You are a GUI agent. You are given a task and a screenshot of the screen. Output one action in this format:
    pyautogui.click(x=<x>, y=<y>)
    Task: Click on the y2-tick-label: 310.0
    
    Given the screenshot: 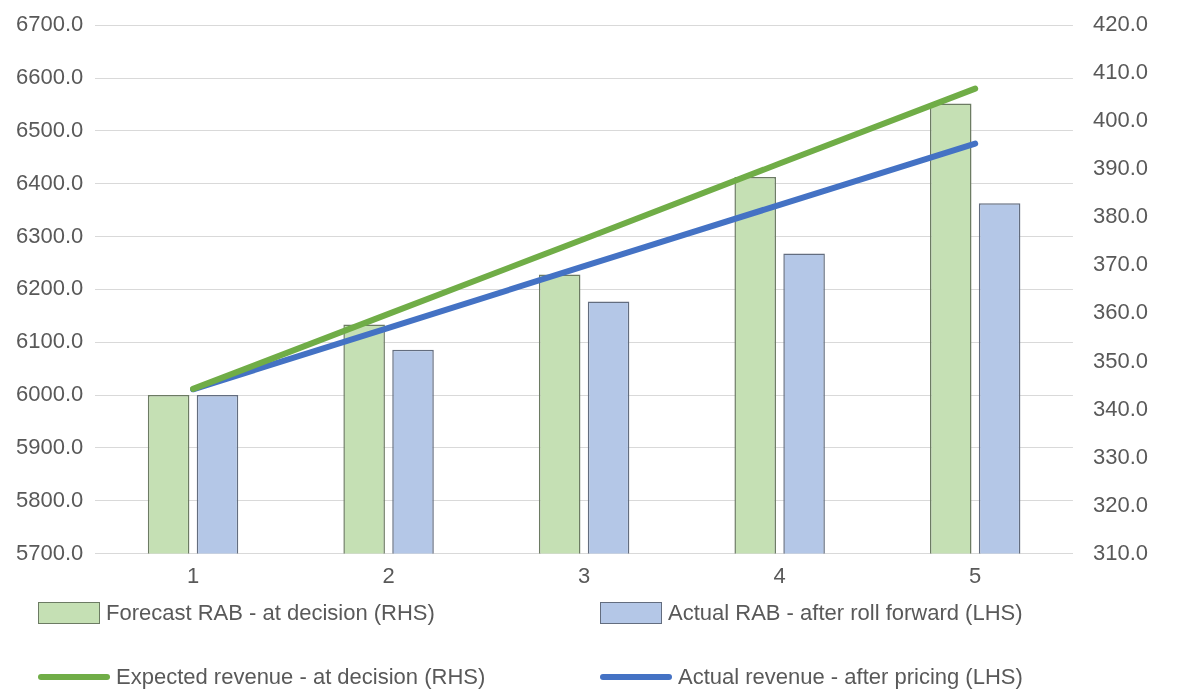 What is the action you would take?
    pyautogui.click(x=1120, y=552)
    